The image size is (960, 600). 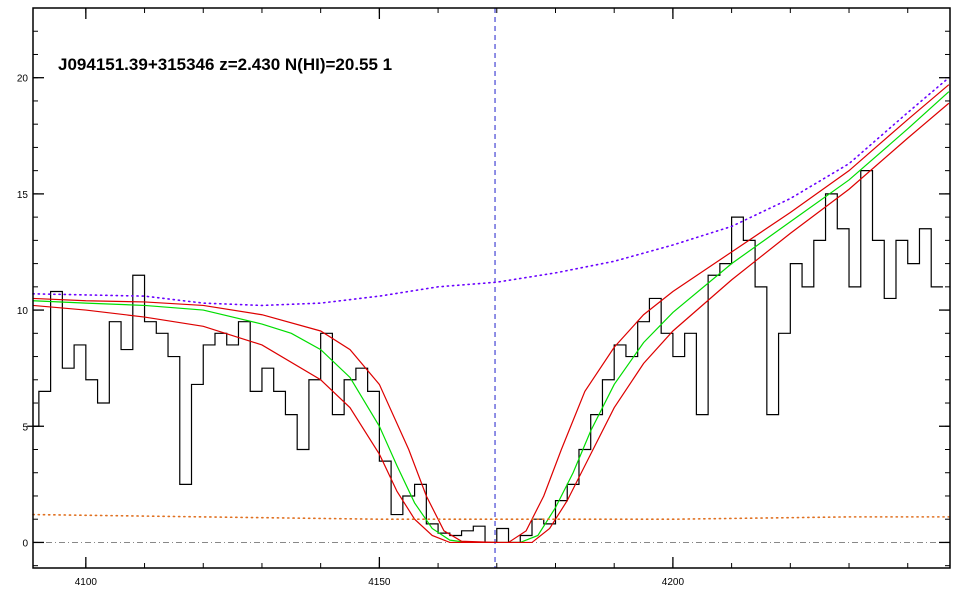 What do you see at coordinates (23, 311) in the screenshot?
I see `y-tick-label: 10` at bounding box center [23, 311].